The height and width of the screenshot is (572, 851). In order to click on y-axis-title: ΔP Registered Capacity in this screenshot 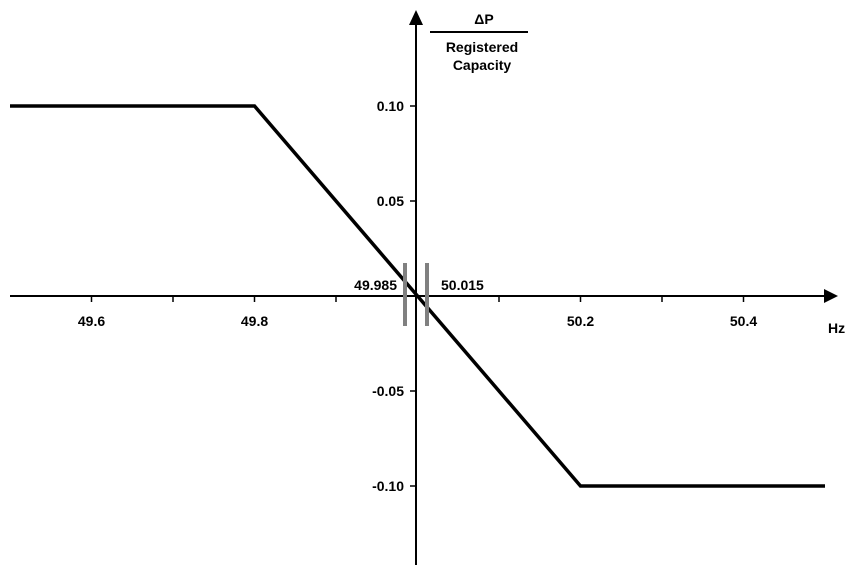, I will do `click(479, 42)`.